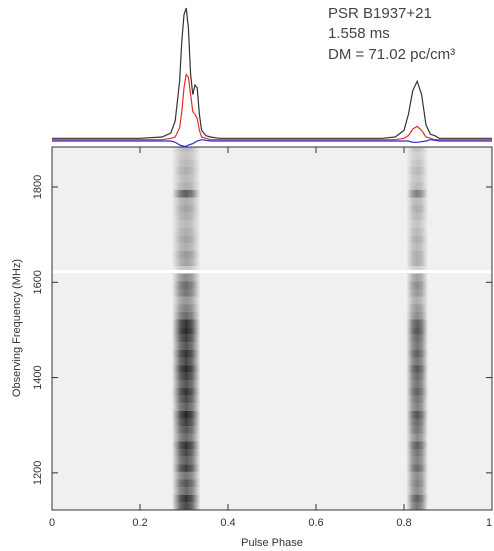 The image size is (494, 551). What do you see at coordinates (391, 54) in the screenshot?
I see `annotation: DM = 71.02 pc/cm³` at bounding box center [391, 54].